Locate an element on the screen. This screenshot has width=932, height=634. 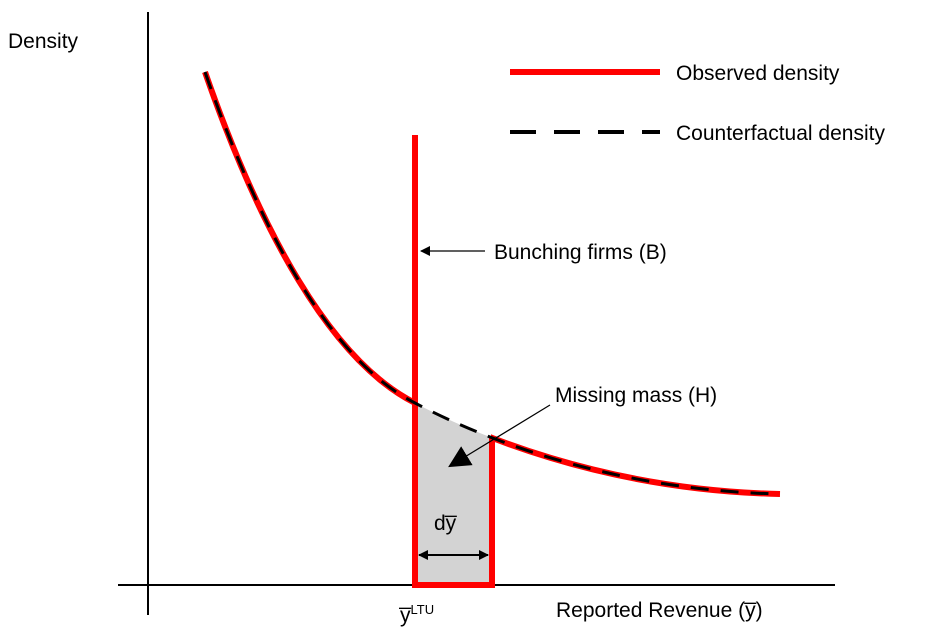
bunching-label: Bunching firms (B) is located at coordinates (580, 252).